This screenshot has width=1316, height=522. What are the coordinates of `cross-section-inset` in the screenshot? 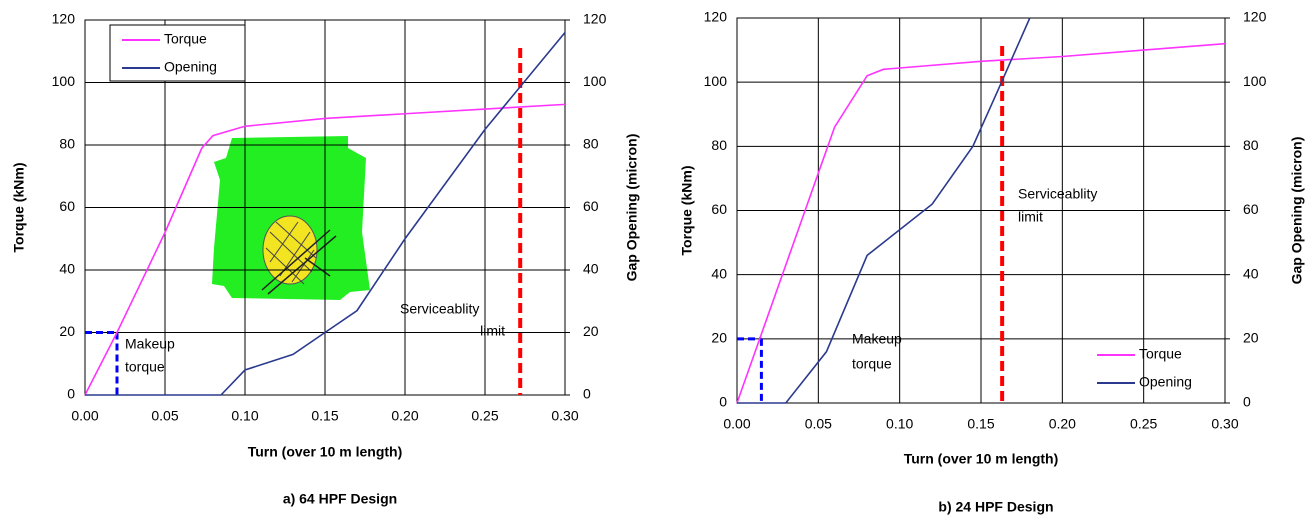 It's located at (291, 218).